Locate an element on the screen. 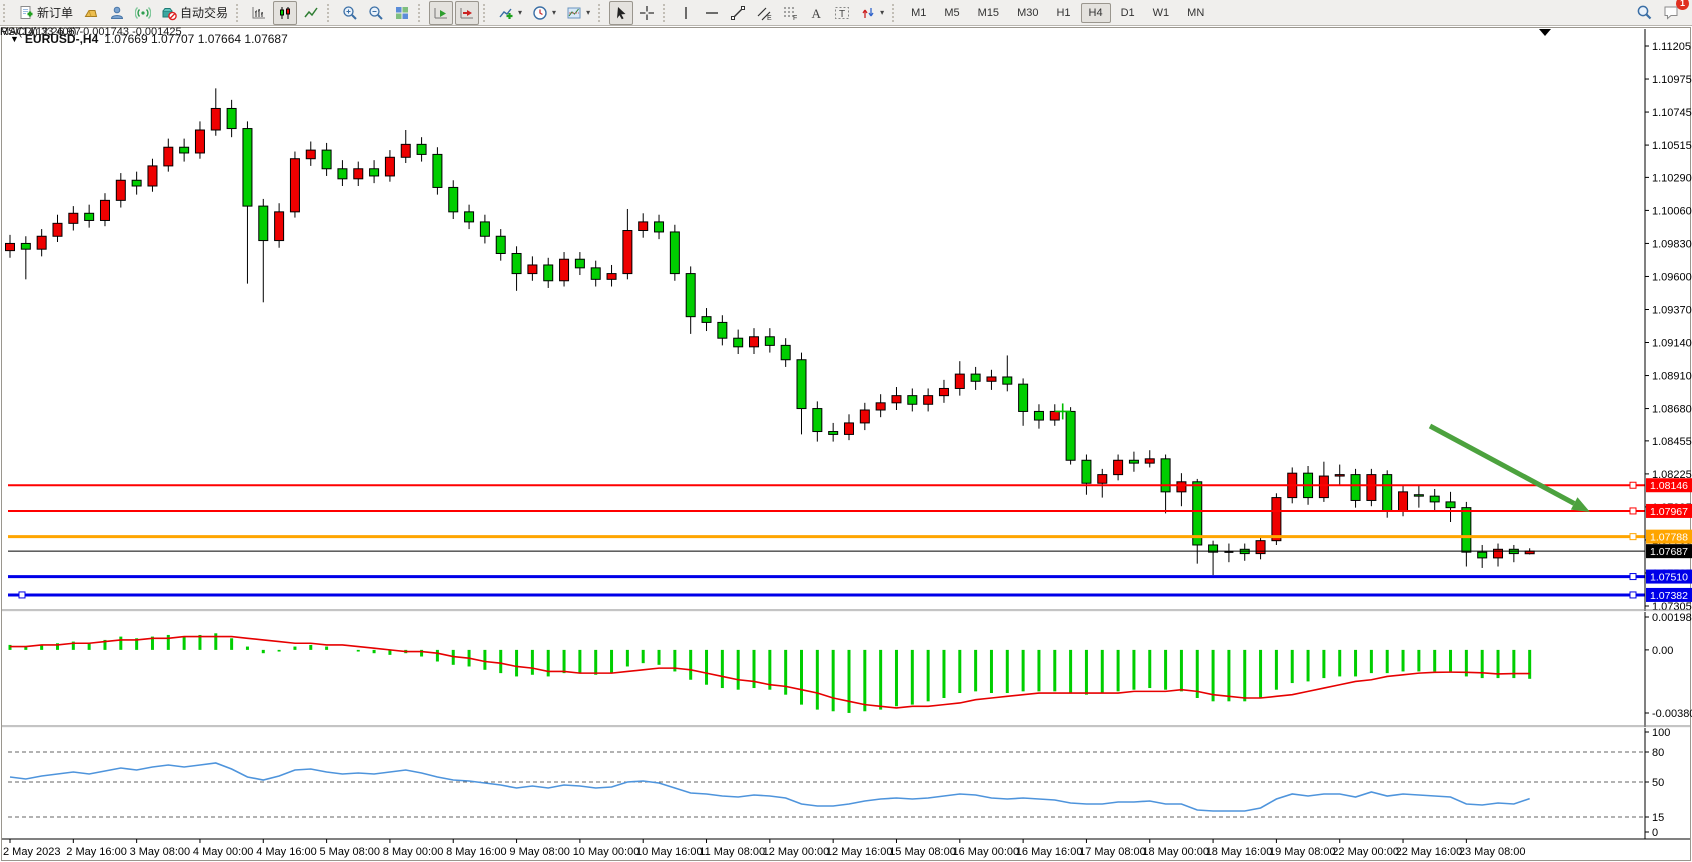  svg-text: 80 is located at coordinates (1658, 753).